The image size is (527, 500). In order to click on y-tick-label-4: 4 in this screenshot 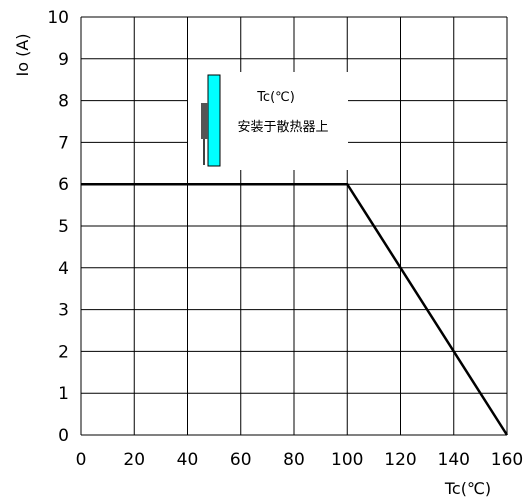, I will do `click(63, 269)`.